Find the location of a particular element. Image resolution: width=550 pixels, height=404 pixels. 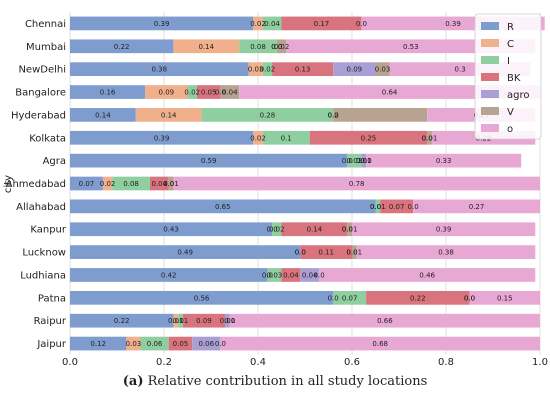

data-label: 0.08 is located at coordinates (131, 184).